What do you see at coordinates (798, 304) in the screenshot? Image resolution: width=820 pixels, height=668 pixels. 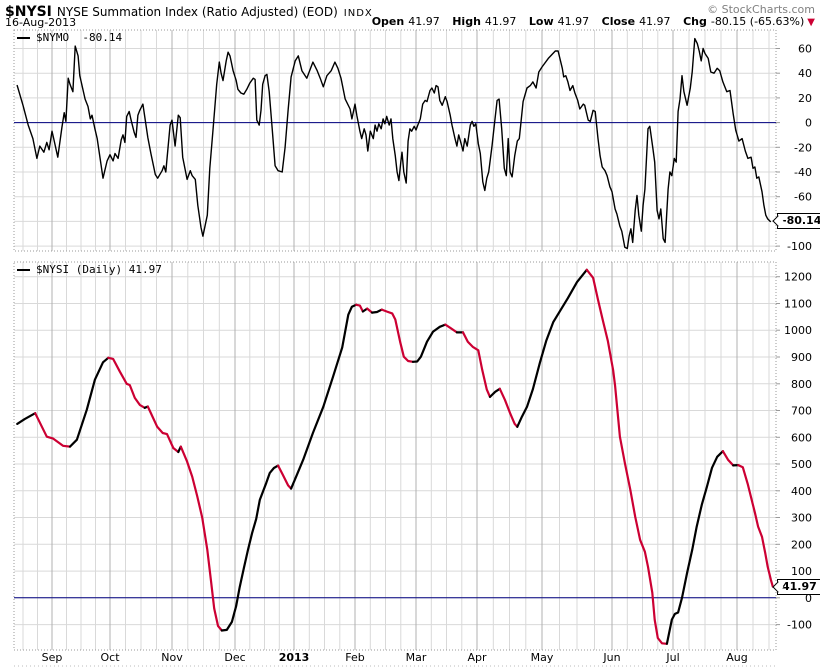 I see `y-tick-label: 1100` at bounding box center [798, 304].